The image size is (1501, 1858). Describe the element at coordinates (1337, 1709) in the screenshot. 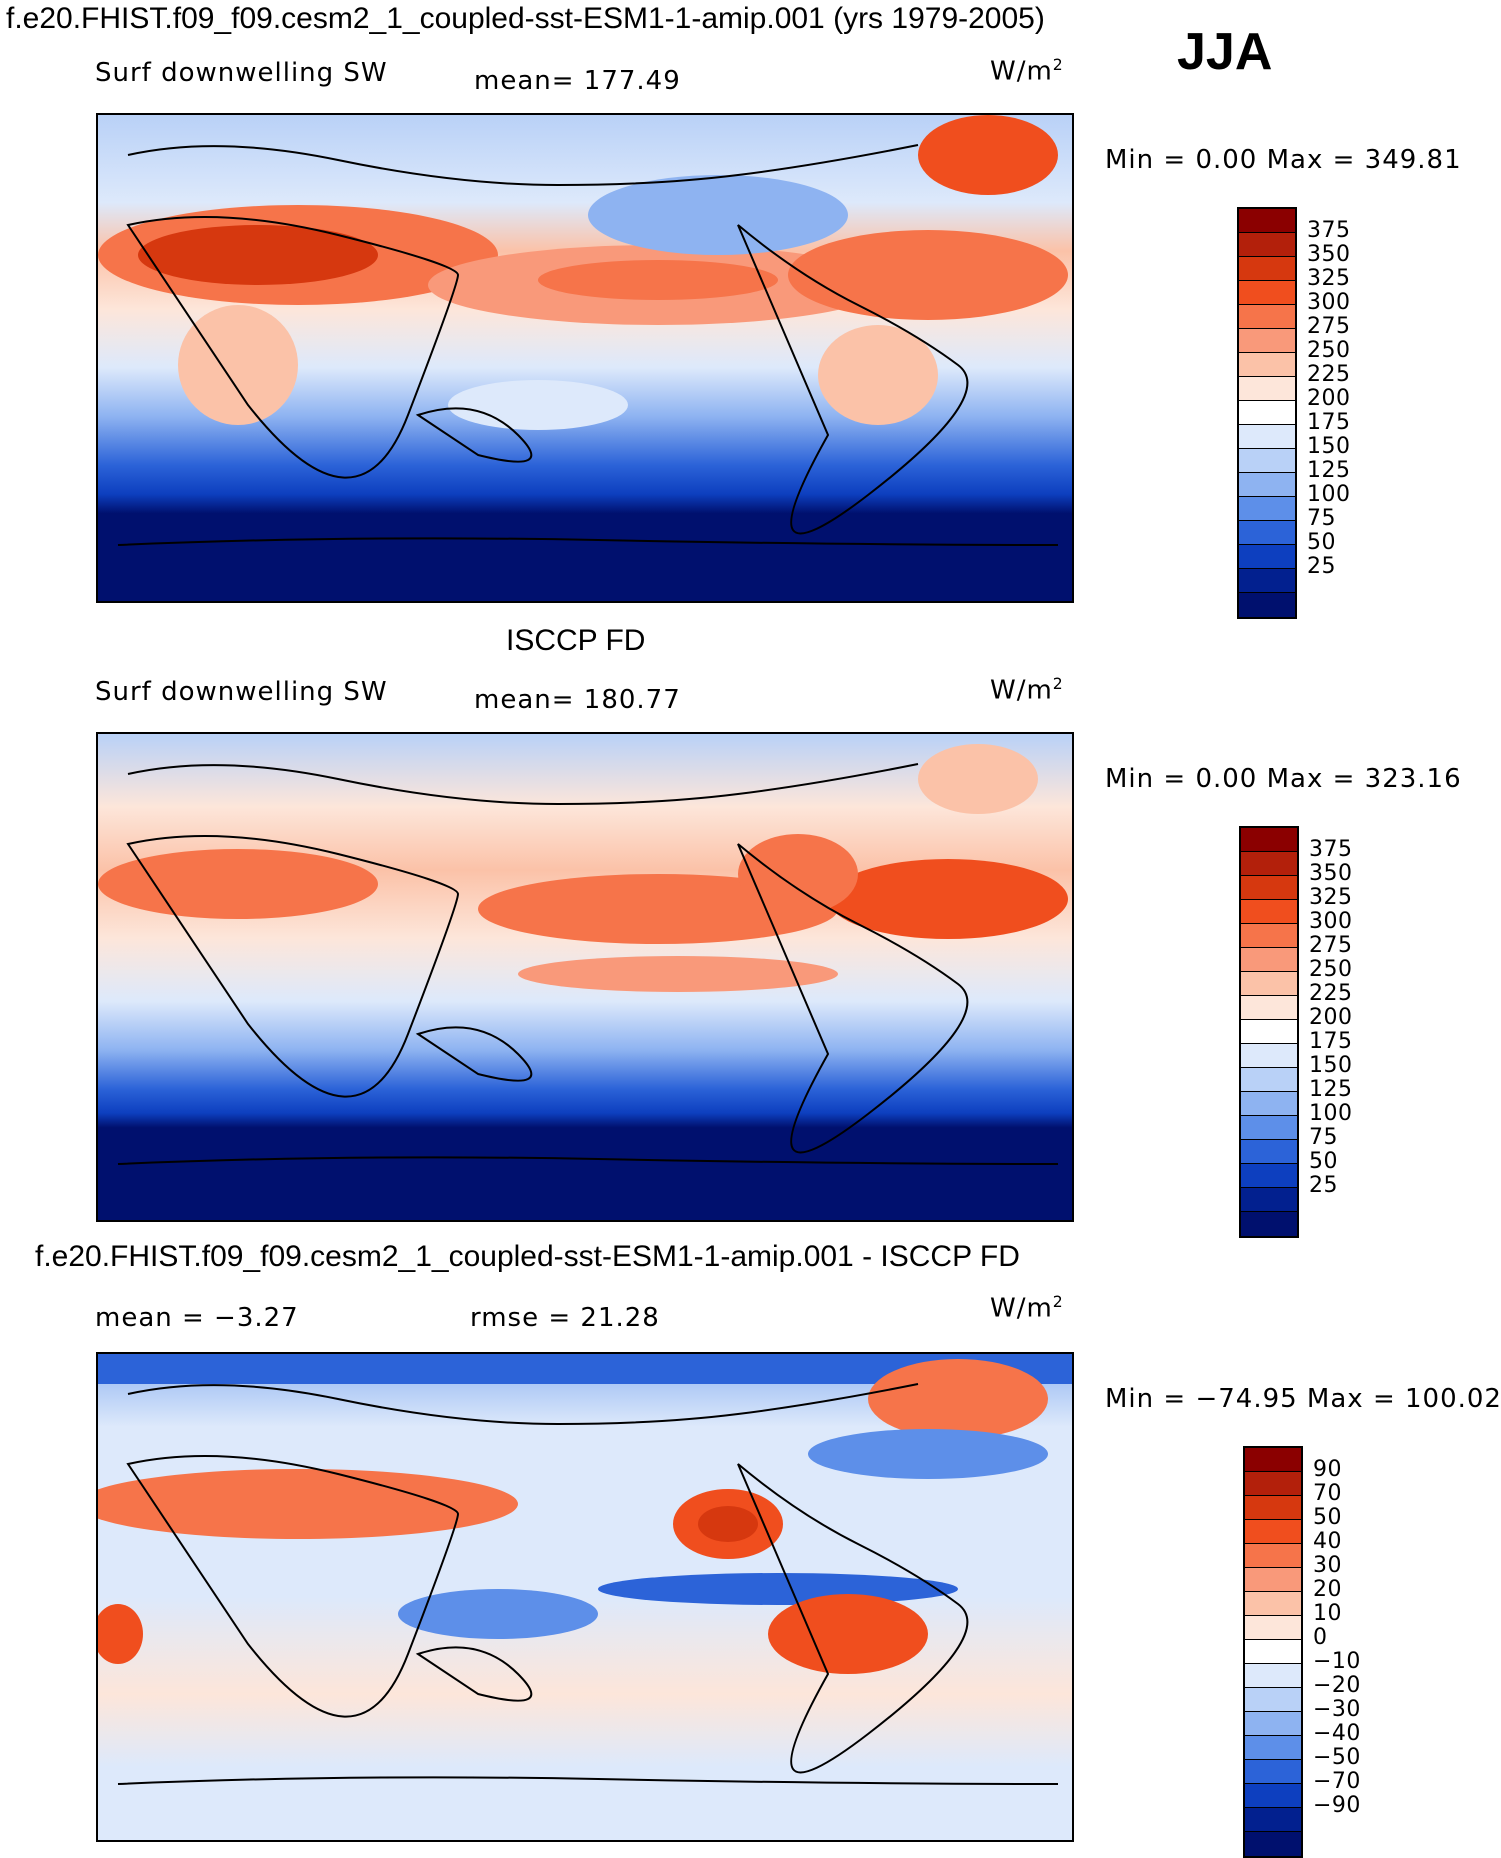

I see `colorbar-tick-label: −30` at that location.